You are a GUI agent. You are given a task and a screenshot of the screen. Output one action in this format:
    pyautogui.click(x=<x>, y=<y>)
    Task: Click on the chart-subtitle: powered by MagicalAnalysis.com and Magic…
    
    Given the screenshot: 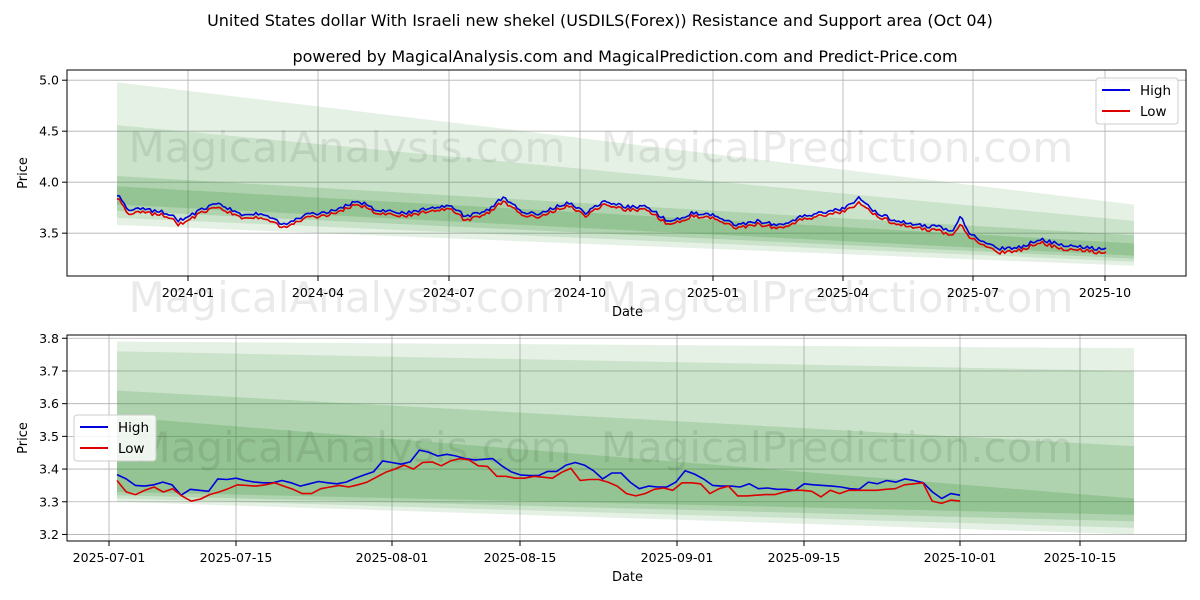 What is the action you would take?
    pyautogui.click(x=624, y=56)
    